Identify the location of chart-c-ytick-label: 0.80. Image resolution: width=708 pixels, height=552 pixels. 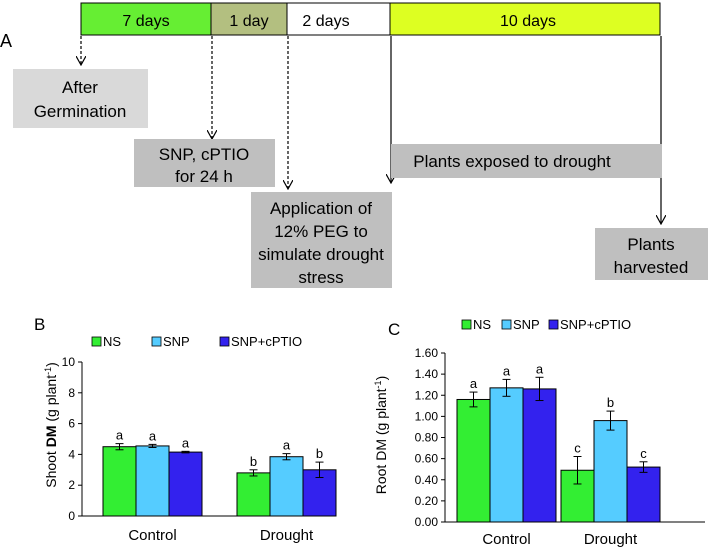
(427, 438).